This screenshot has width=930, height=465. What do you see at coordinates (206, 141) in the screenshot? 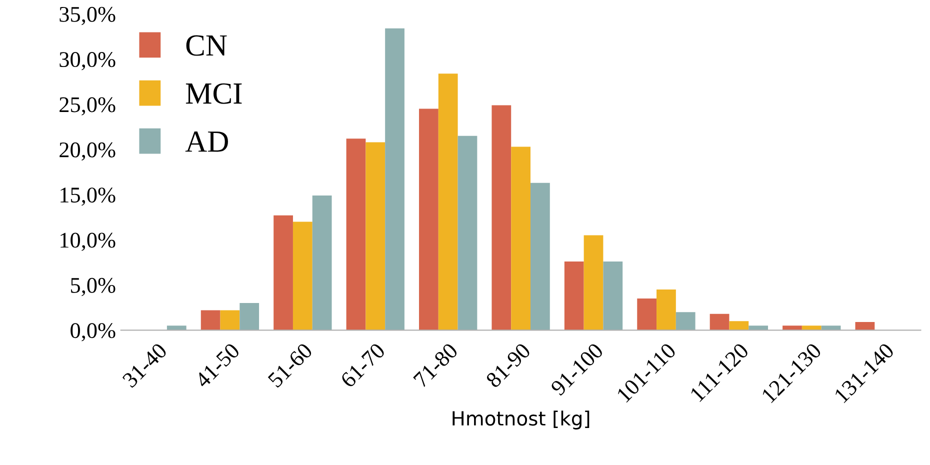
I see `legend-label: AD` at bounding box center [206, 141].